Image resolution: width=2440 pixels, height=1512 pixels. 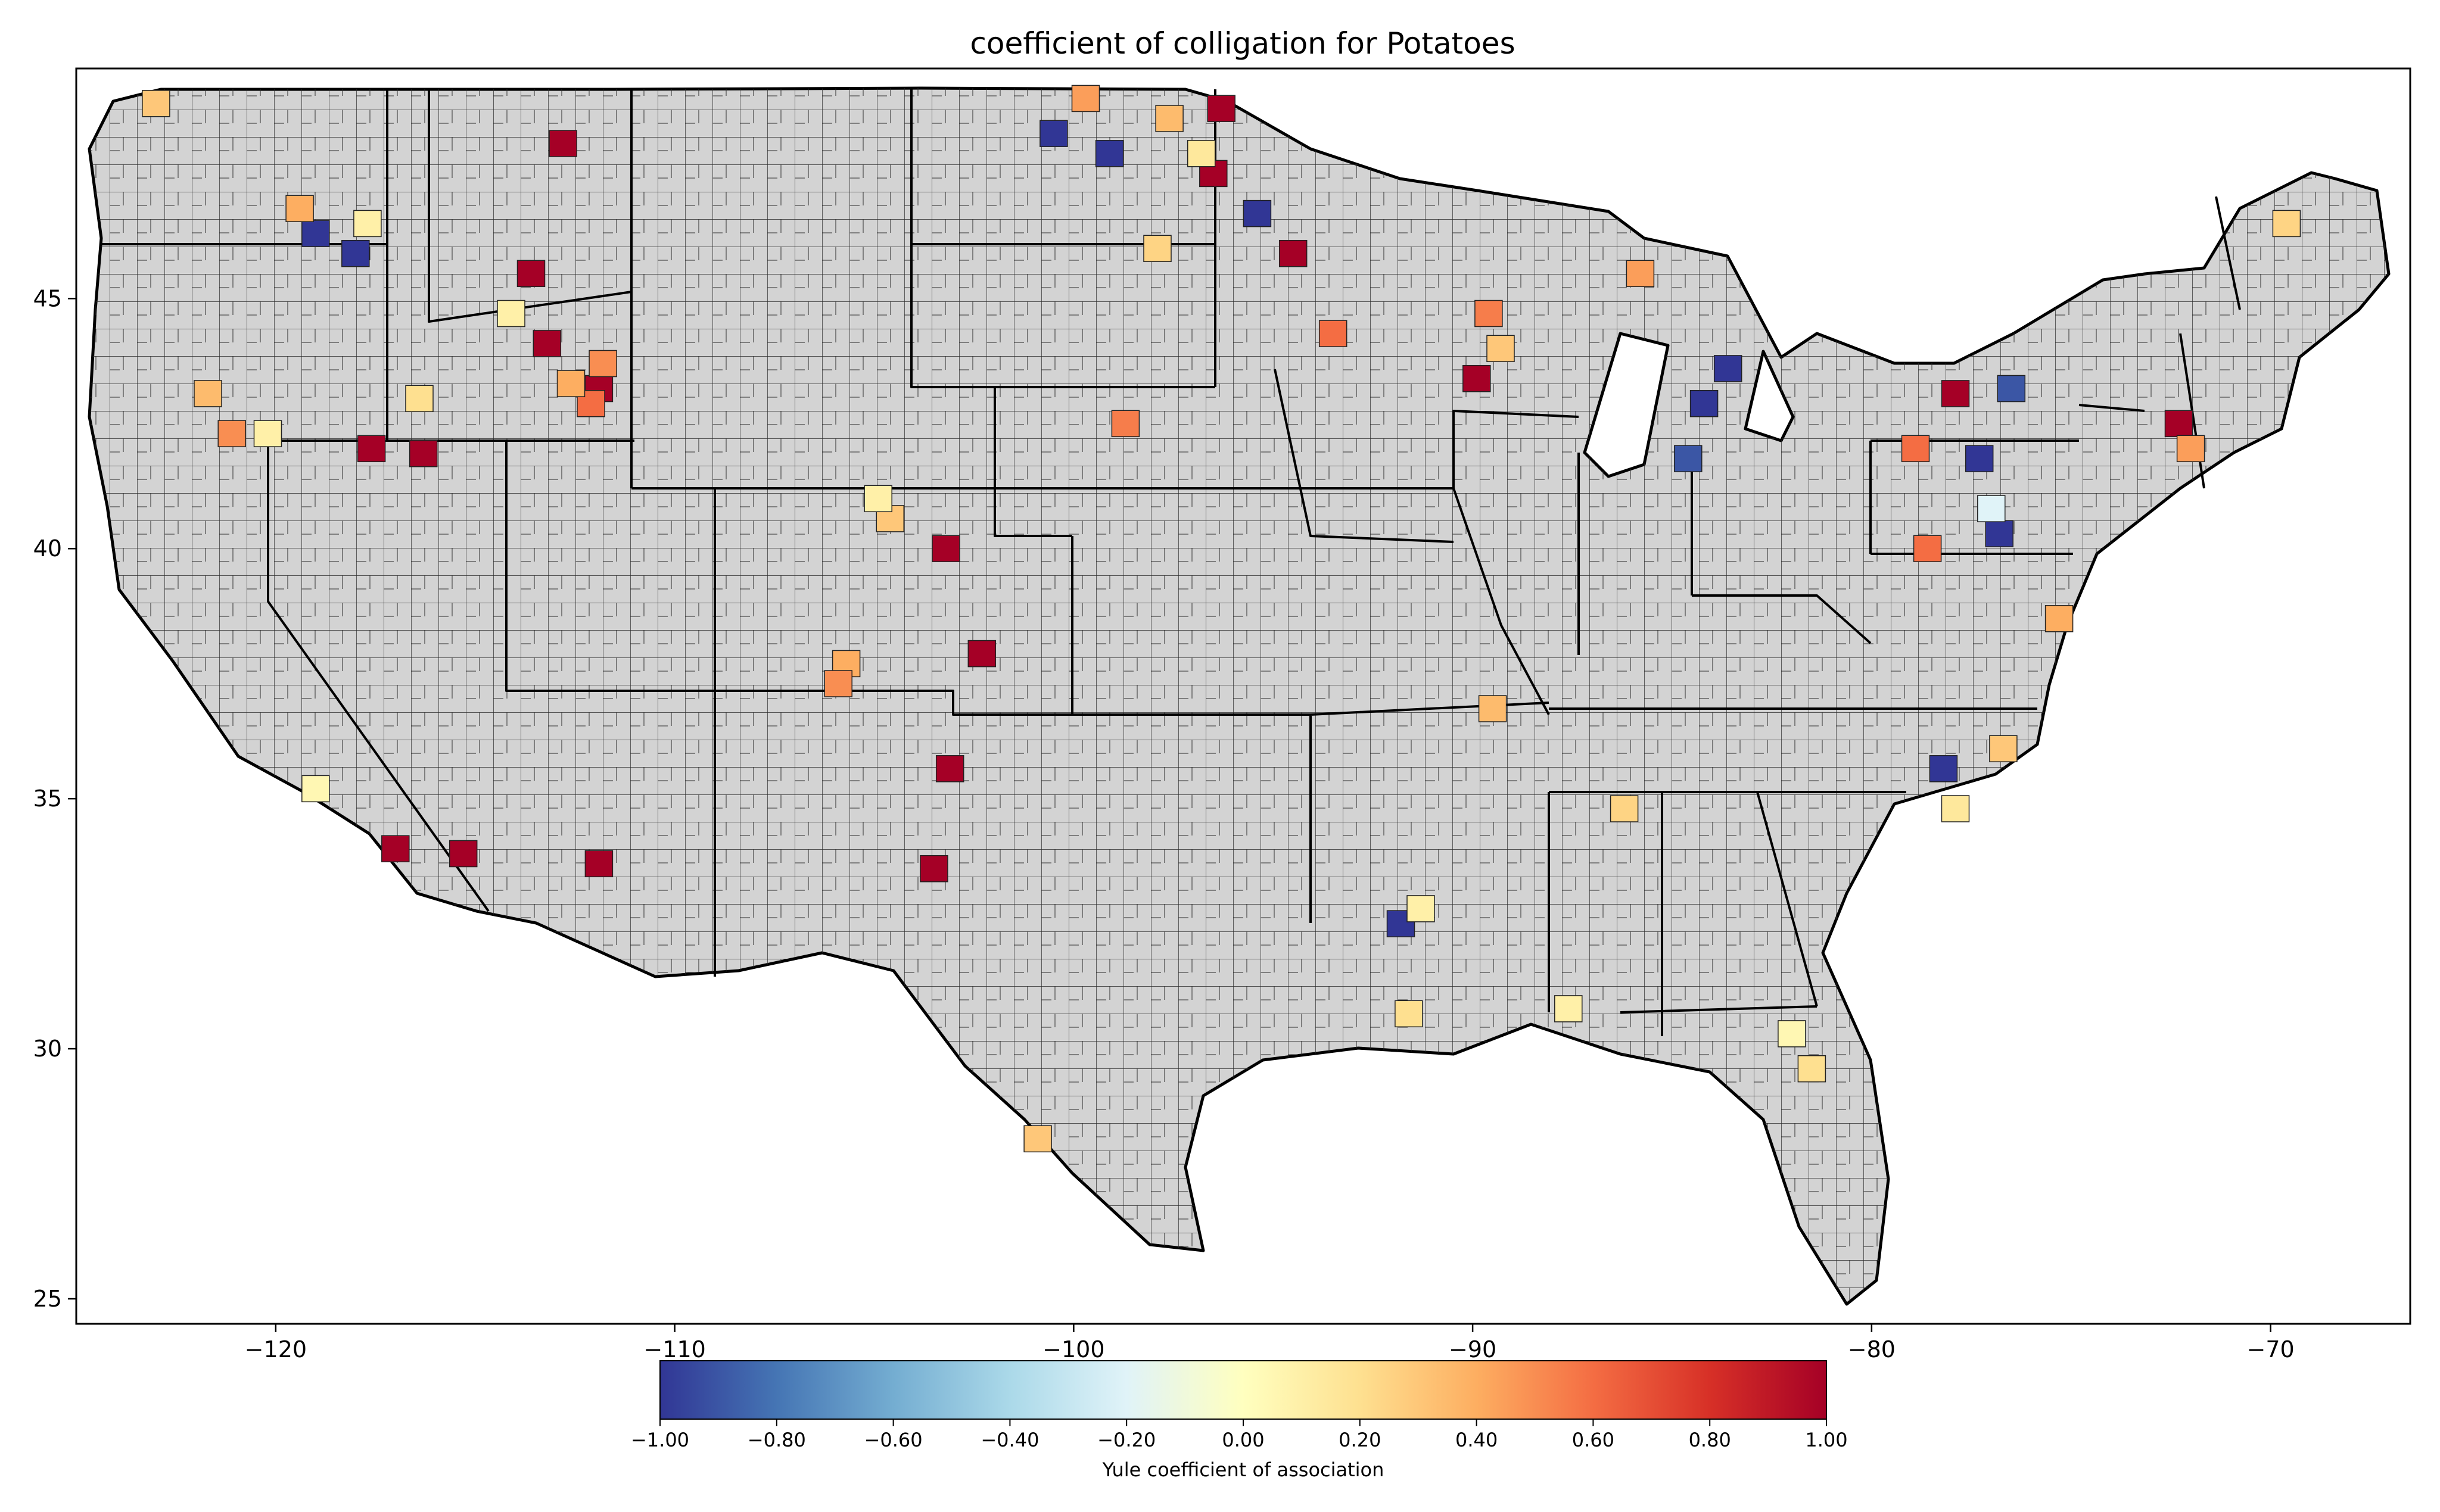 I want to click on y-tick-label: 30, so click(x=47, y=1049).